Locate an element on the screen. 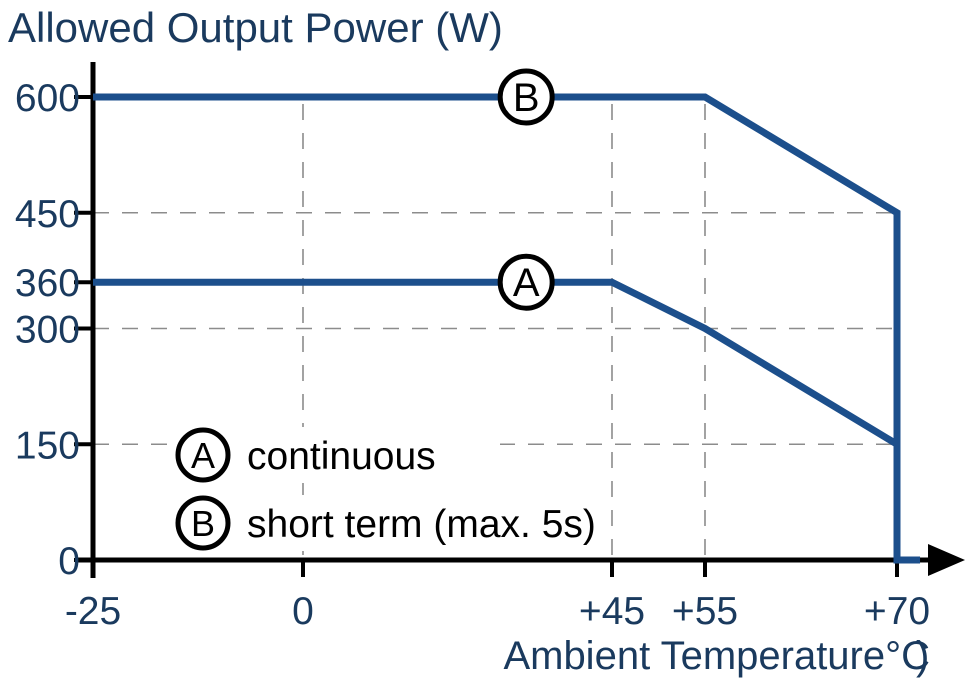 The height and width of the screenshot is (693, 970). legend-label-B: short term (max. 5s) is located at coordinates (421, 524).